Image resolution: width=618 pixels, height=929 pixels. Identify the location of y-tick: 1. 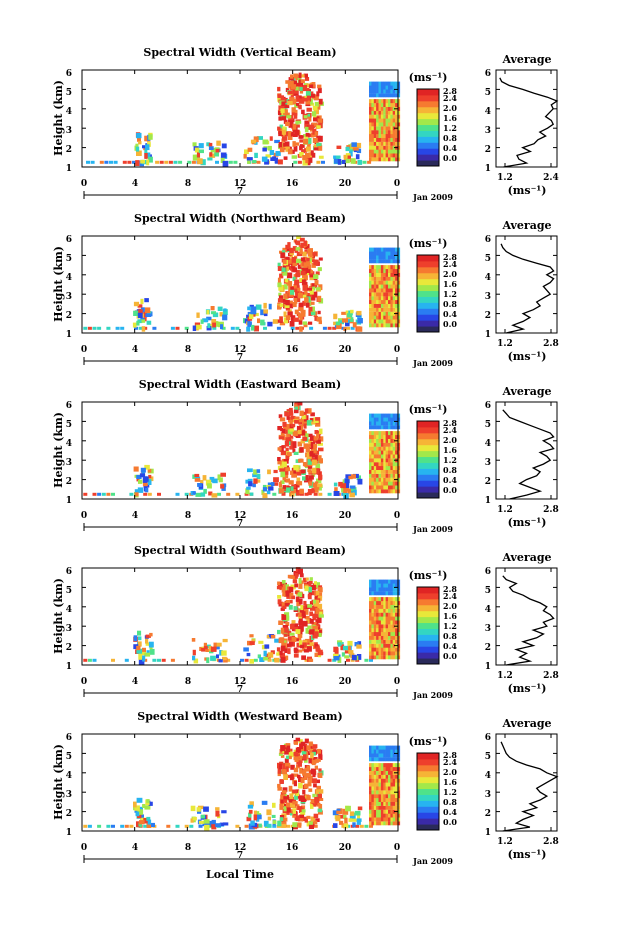
(69, 335).